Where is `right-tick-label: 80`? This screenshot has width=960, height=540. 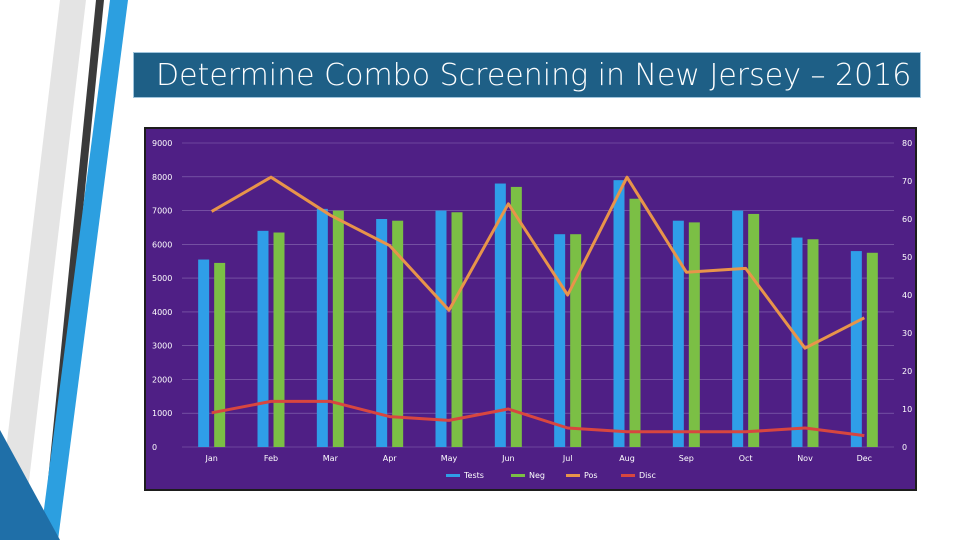 right-tick-label: 80 is located at coordinates (907, 143).